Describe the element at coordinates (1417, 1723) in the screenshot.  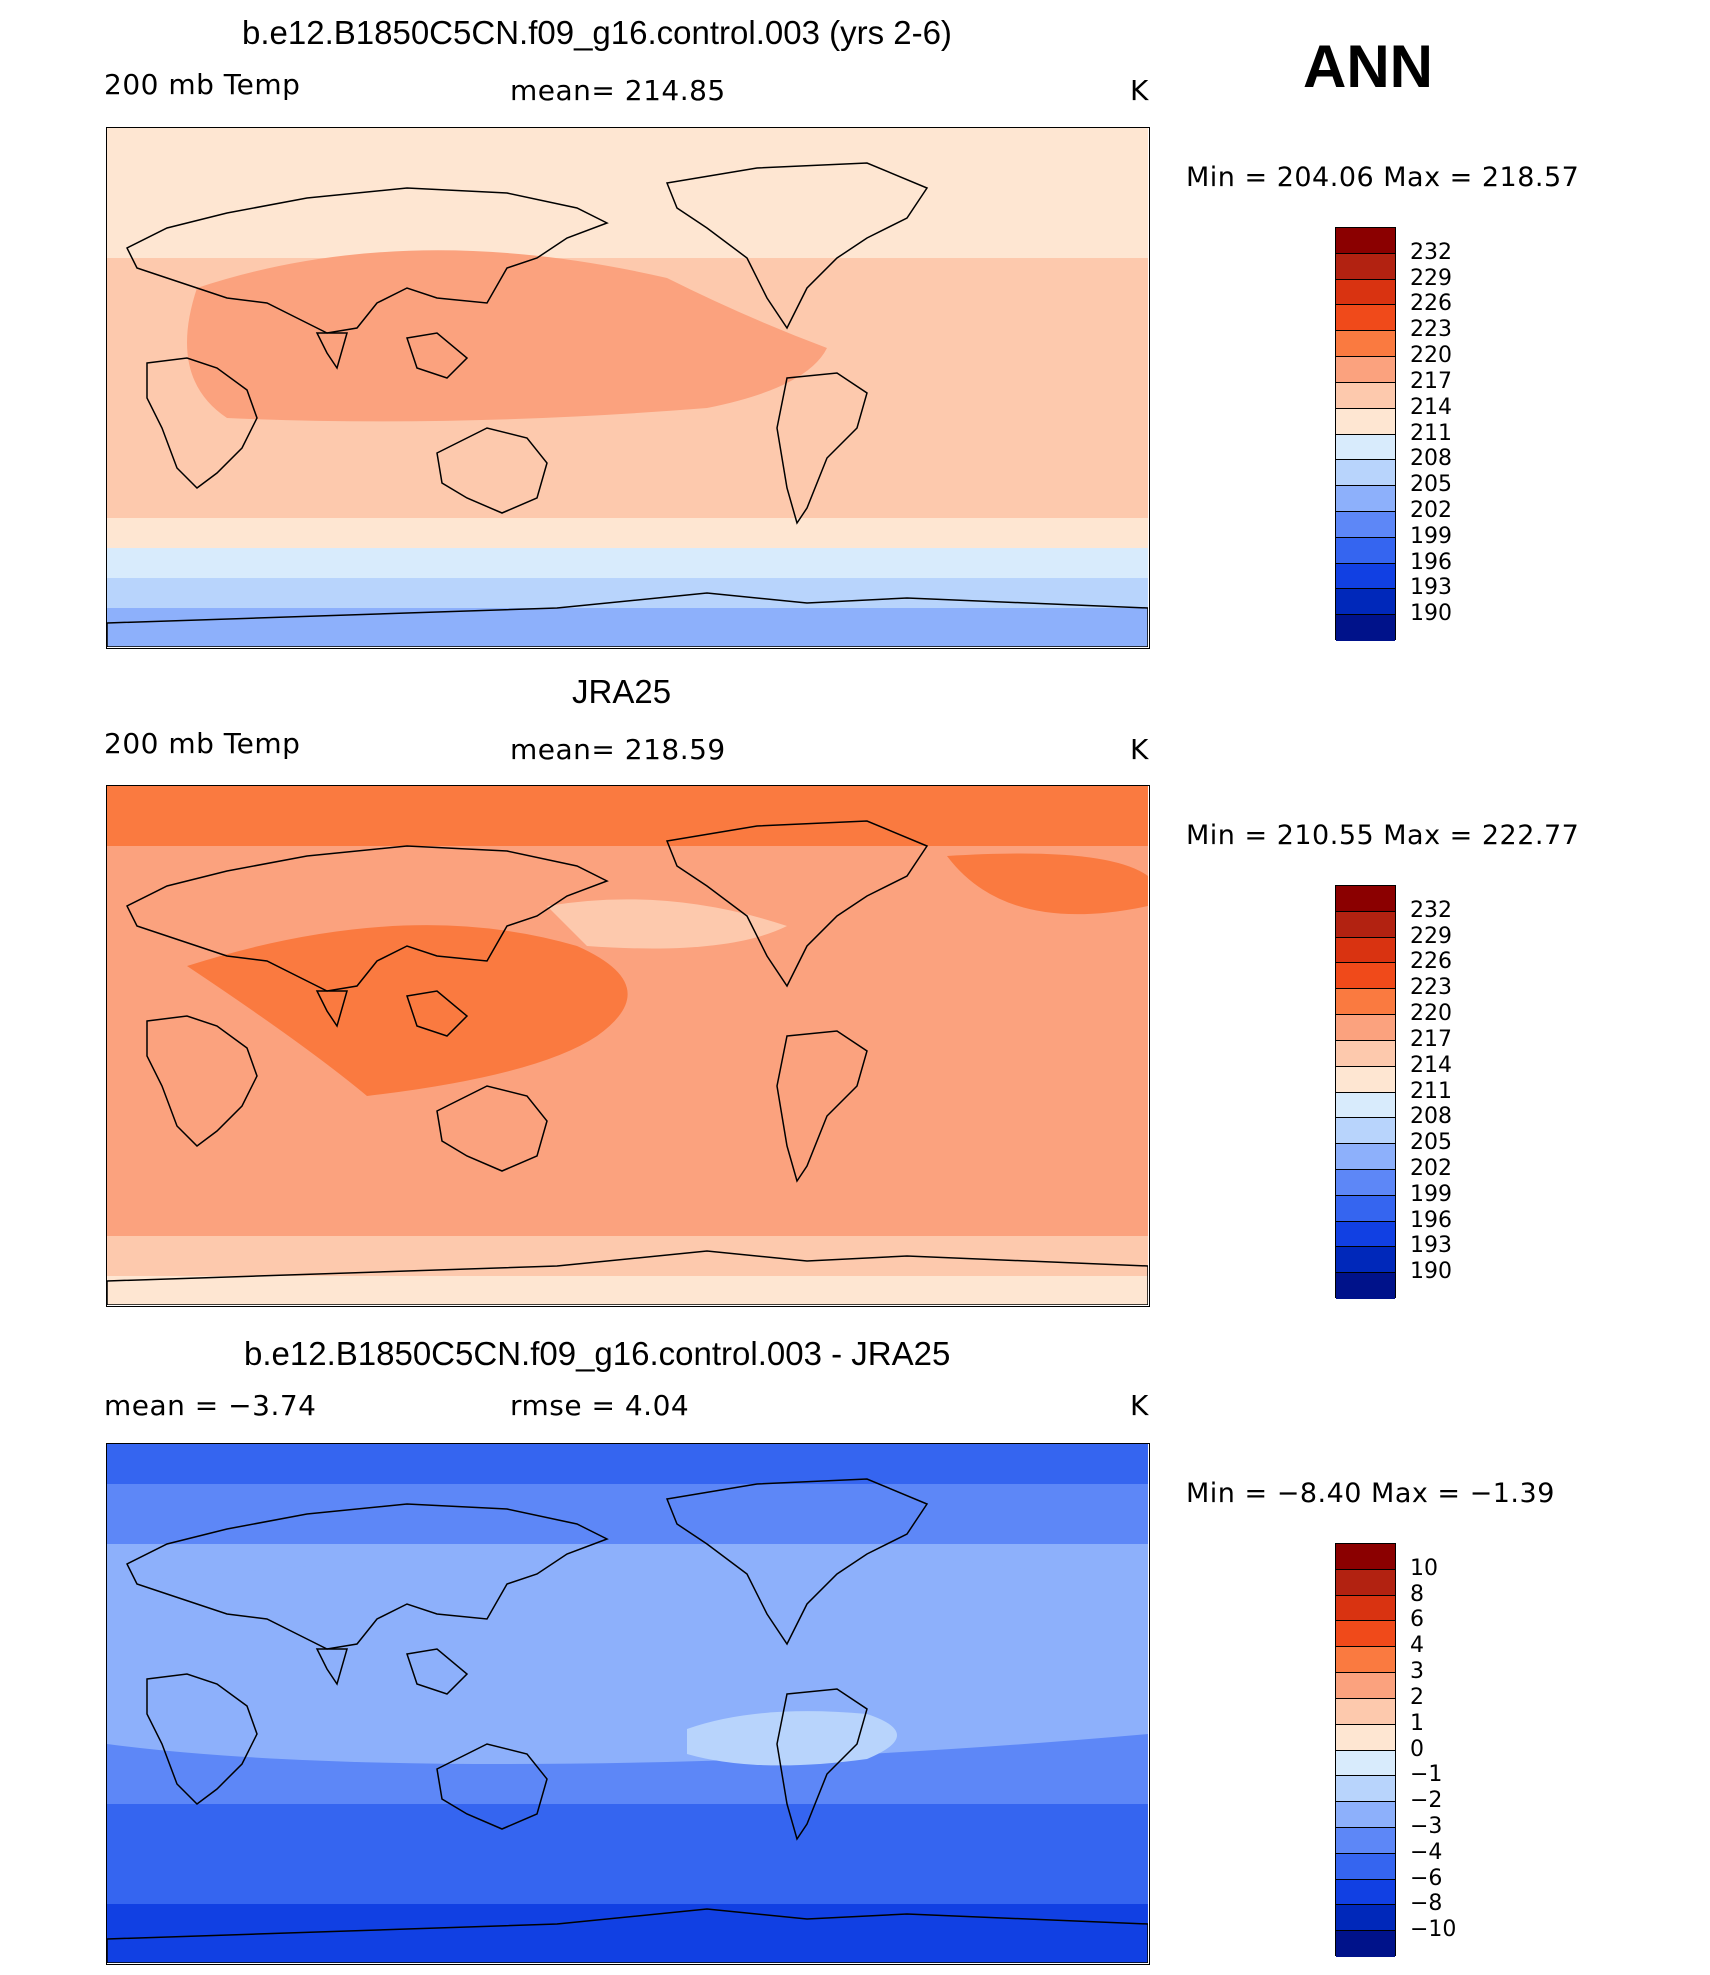
I see `colorbar-label: 1` at that location.